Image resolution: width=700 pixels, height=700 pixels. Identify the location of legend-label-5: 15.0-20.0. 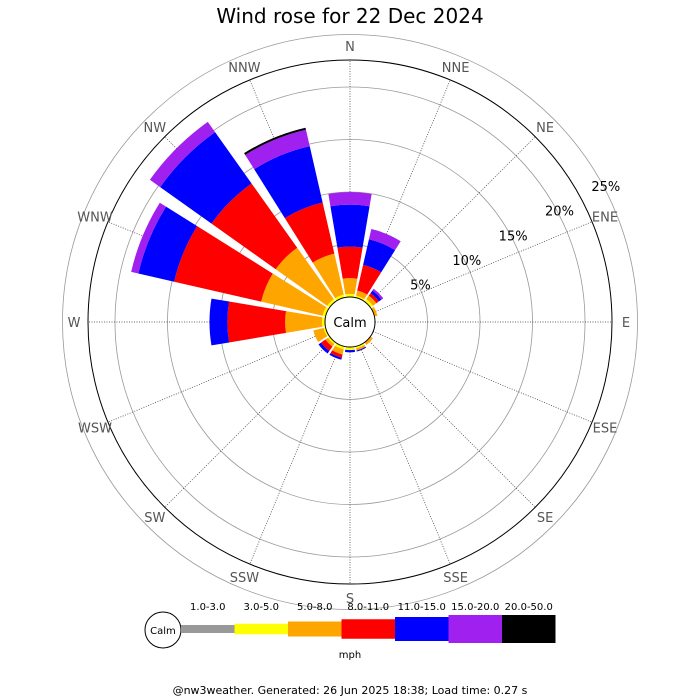
(475, 607).